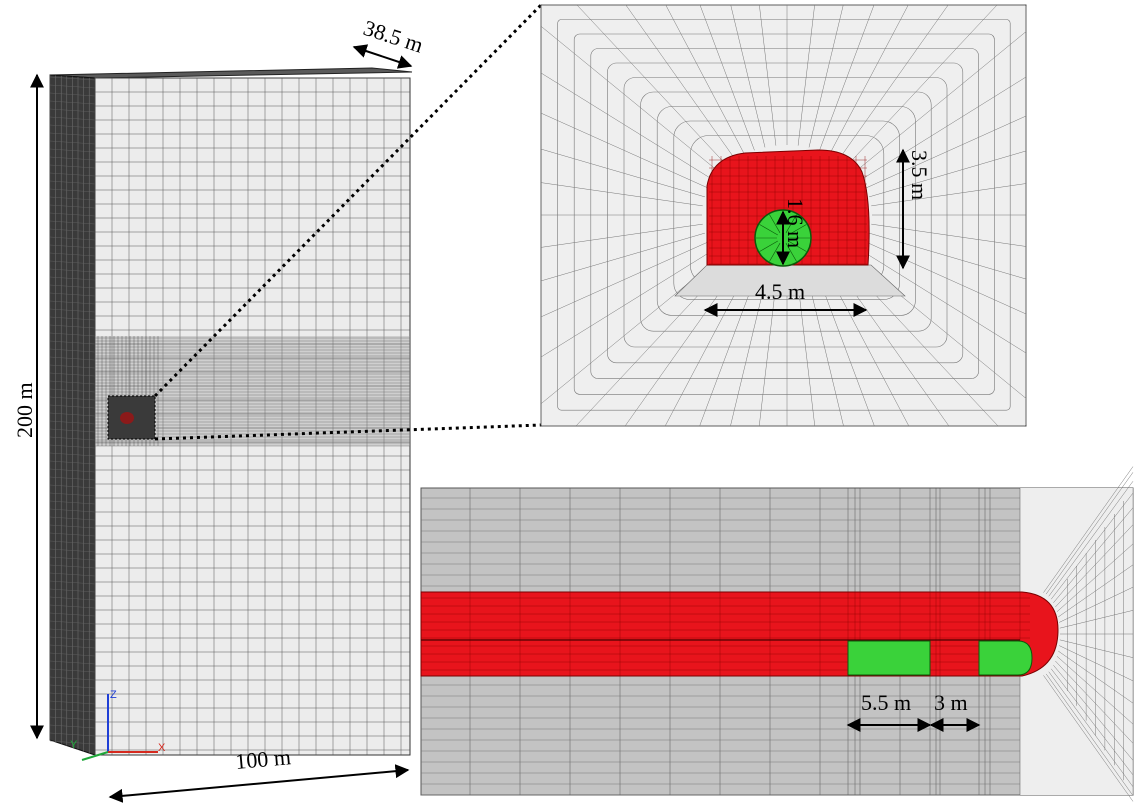  I want to click on axis-triad: Z X Y, so click(118, 725).